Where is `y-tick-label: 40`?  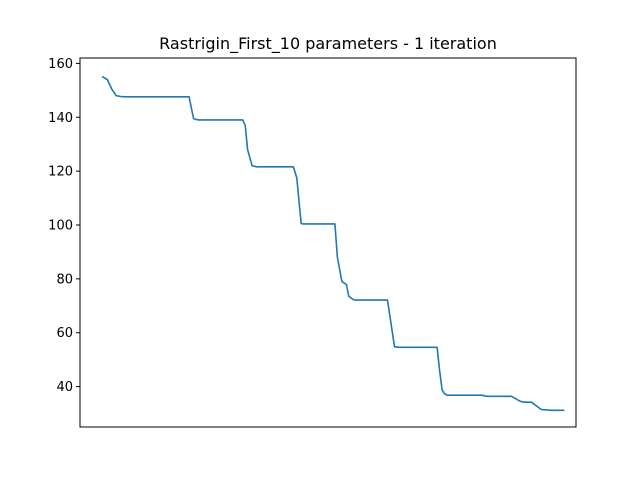 y-tick-label: 40 is located at coordinates (64, 387).